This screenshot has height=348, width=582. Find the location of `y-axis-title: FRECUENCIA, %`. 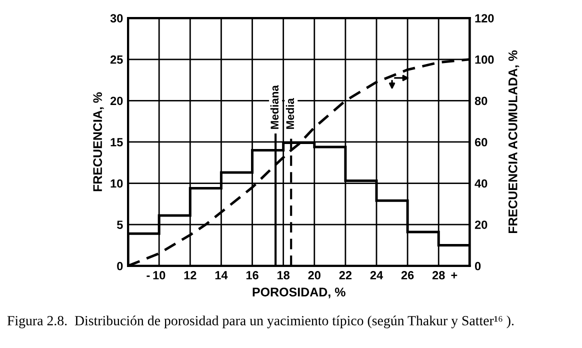

y-axis-title: FRECUENCIA, % is located at coordinates (98, 142).